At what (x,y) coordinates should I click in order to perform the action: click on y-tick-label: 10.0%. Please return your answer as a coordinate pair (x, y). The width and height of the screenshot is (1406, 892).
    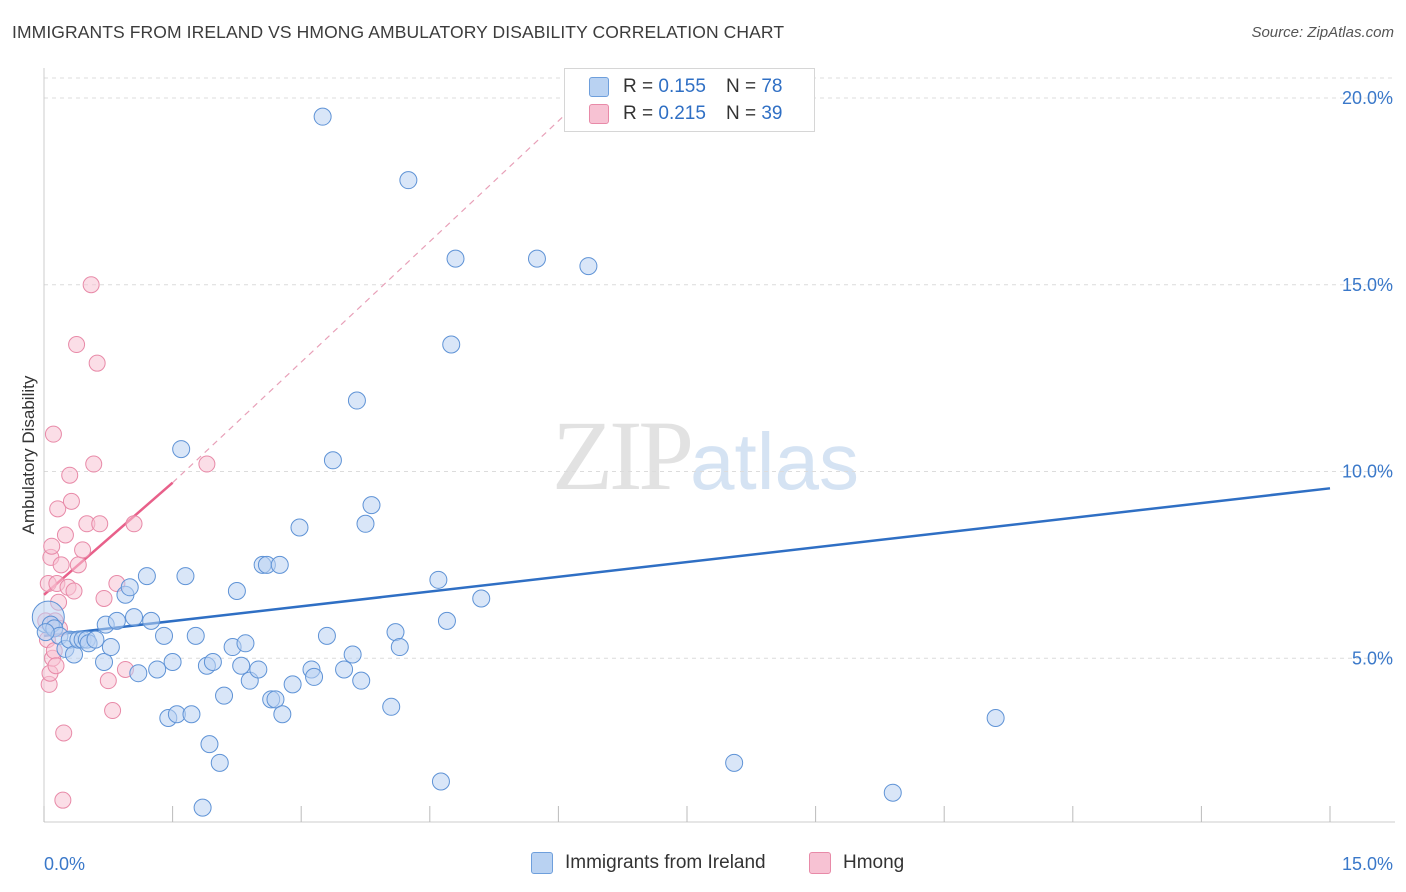
    Looking at the image, I should click on (1367, 472).